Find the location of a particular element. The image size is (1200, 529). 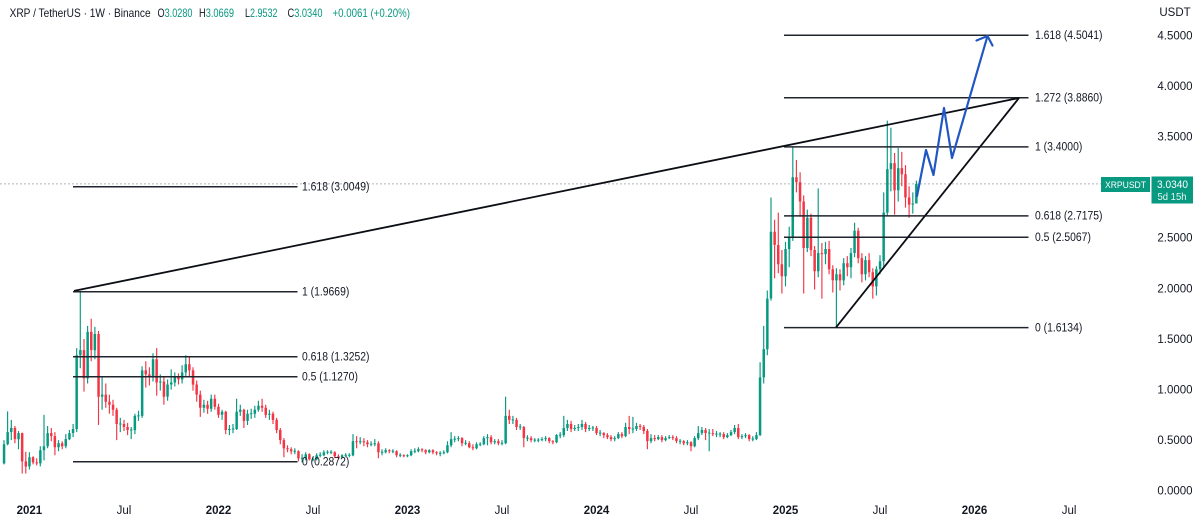

svg-text: 2021 is located at coordinates (30, 511).